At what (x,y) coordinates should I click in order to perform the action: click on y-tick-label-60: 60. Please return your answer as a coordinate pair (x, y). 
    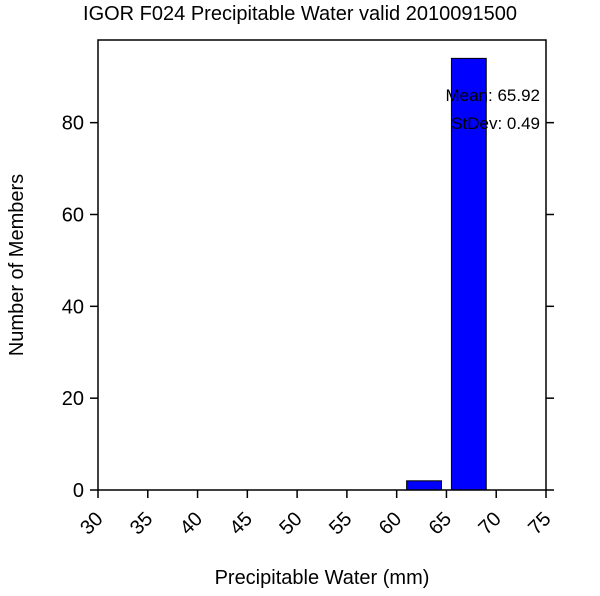
    Looking at the image, I should click on (73, 215).